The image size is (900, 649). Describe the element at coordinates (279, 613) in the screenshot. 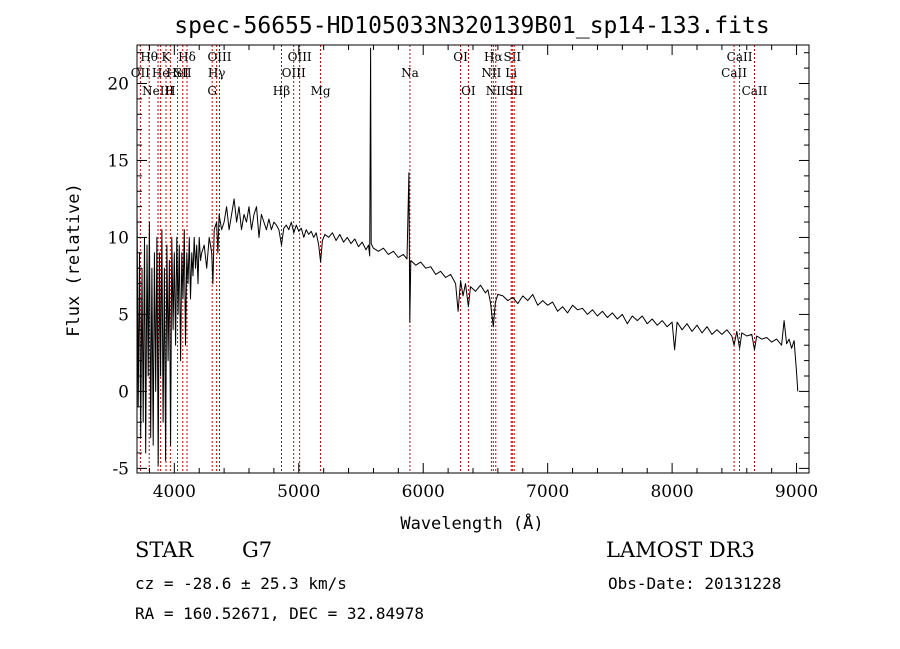

I see `coordinates: RA = 160.52671, DEC = 32.84978` at that location.